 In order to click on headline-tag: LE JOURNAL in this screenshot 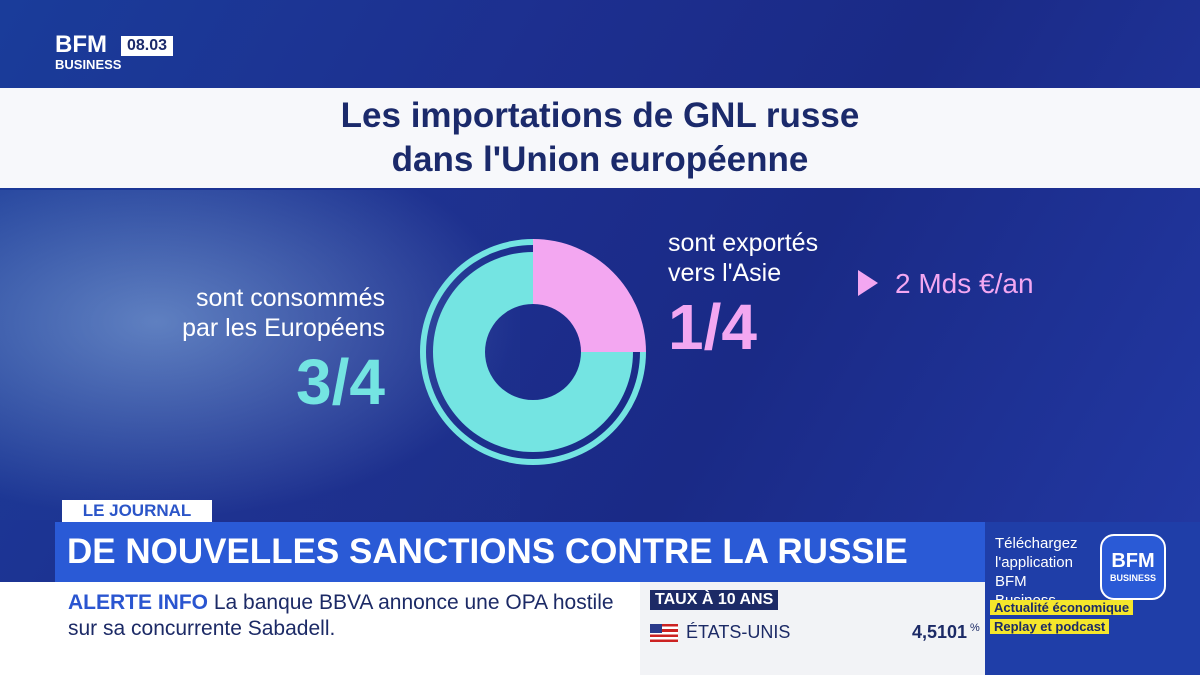, I will do `click(137, 511)`.